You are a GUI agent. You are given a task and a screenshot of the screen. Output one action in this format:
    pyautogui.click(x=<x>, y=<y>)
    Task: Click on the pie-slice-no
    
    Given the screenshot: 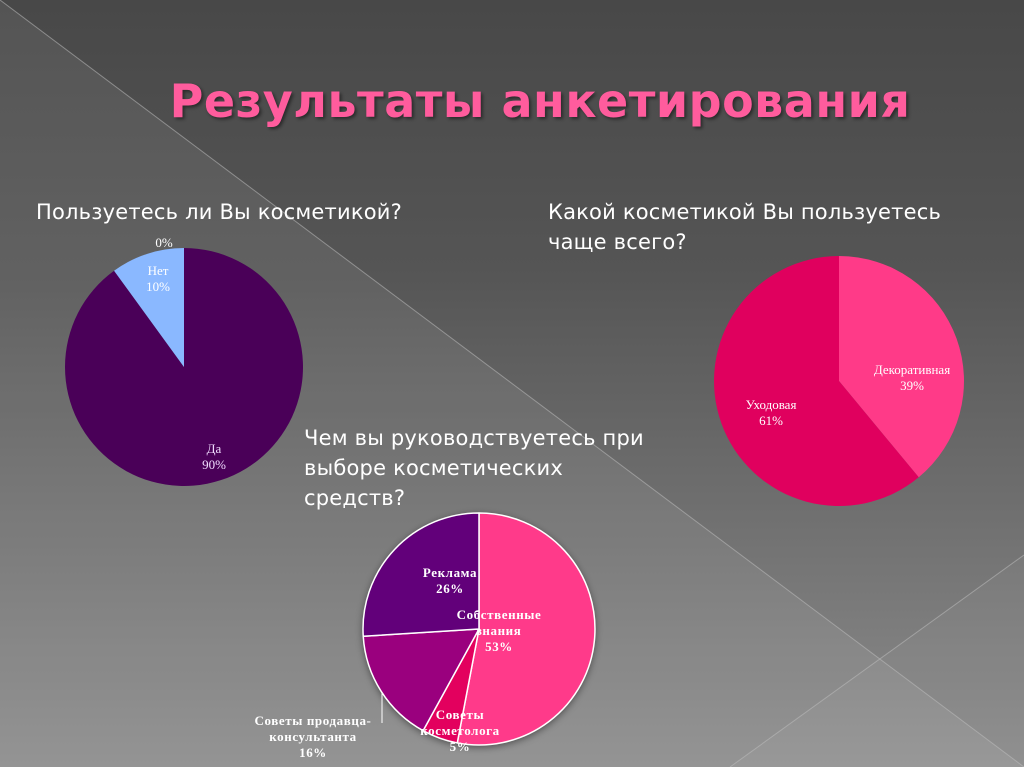 What is the action you would take?
    pyautogui.click(x=149, y=307)
    